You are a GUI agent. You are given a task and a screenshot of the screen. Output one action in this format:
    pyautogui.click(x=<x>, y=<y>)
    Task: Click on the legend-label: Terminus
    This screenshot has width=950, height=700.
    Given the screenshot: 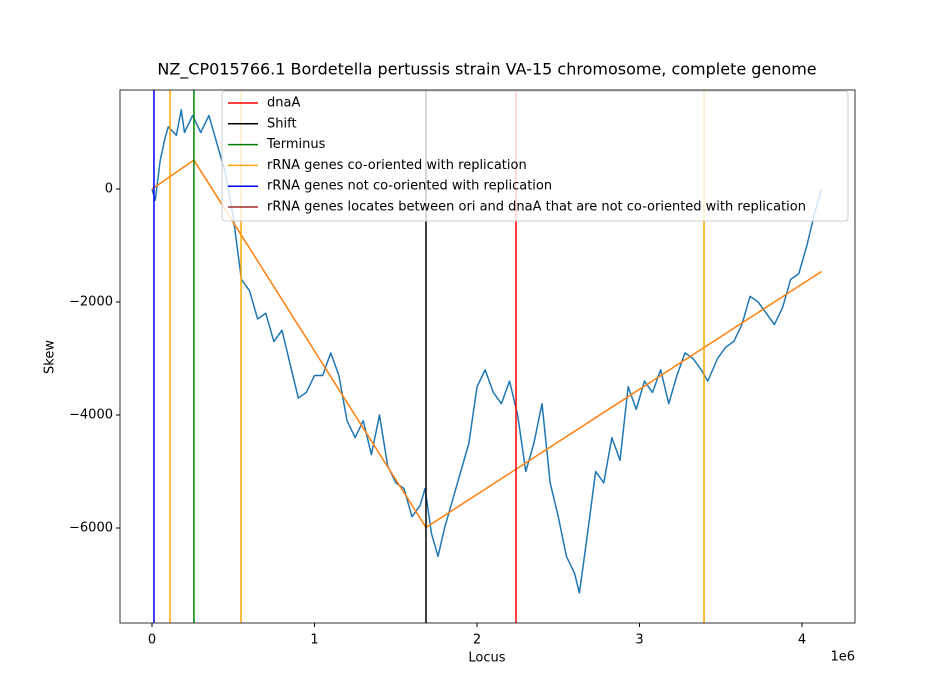 What is the action you would take?
    pyautogui.click(x=296, y=144)
    